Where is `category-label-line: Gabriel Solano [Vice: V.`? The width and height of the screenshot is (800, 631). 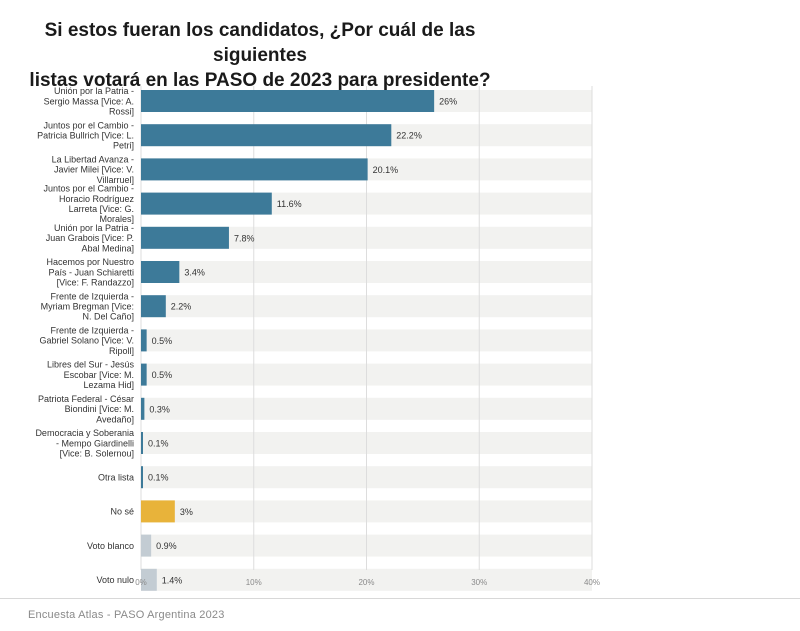
category-label-line: Gabriel Solano [Vice: V. is located at coordinates (86, 341).